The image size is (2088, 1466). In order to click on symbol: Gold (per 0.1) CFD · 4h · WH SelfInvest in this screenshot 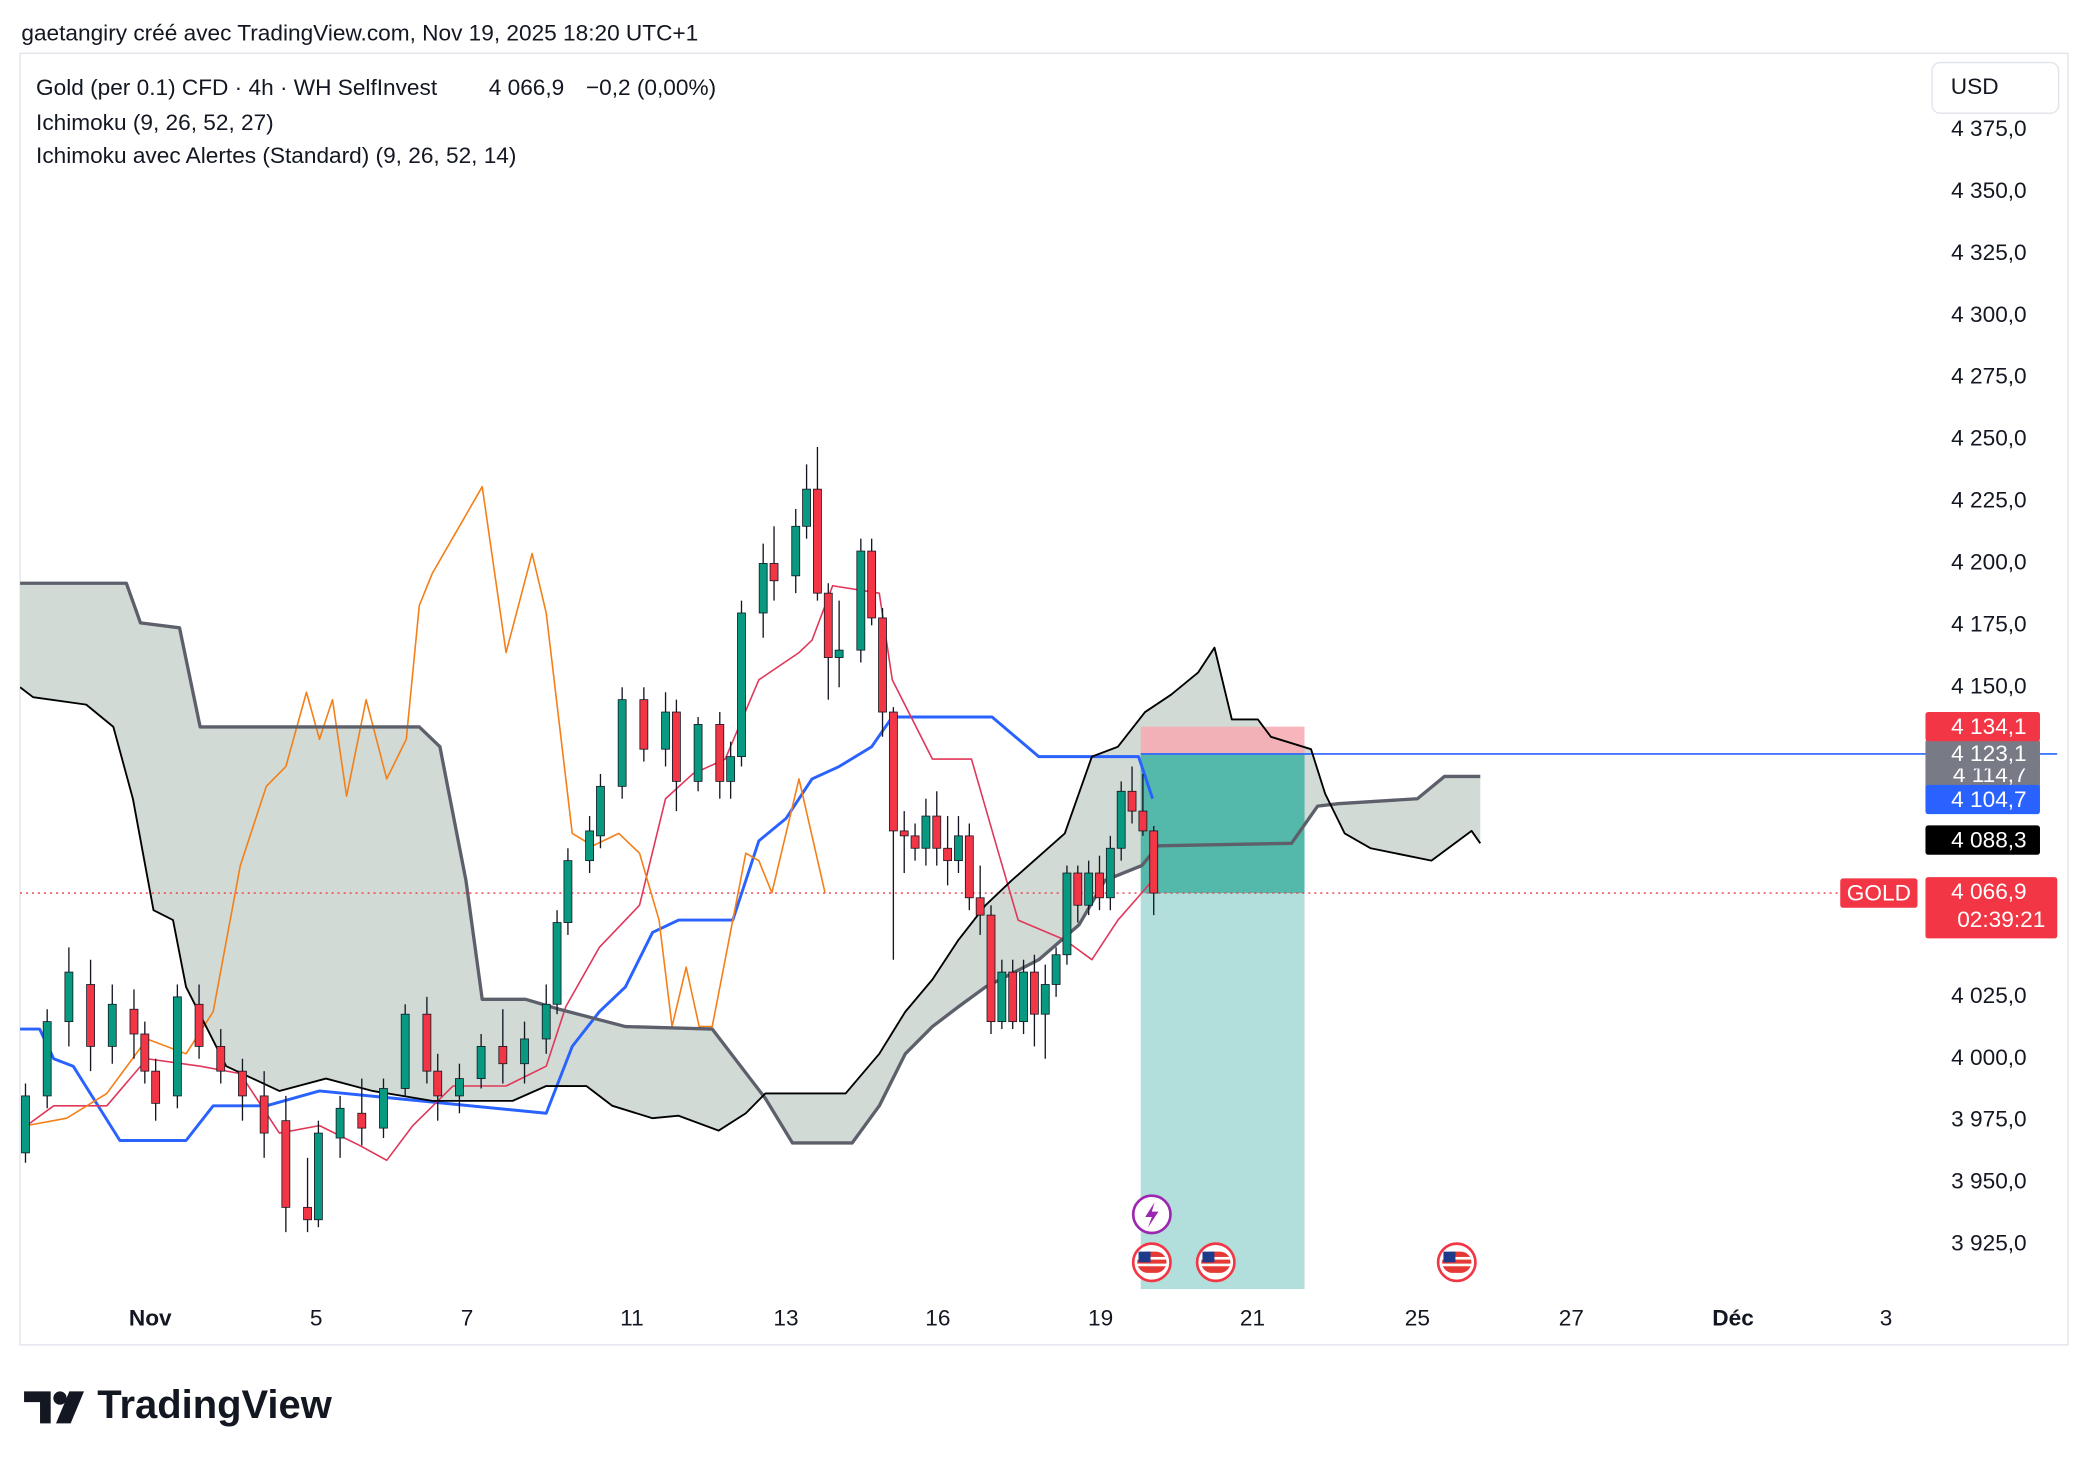, I will do `click(237, 87)`.